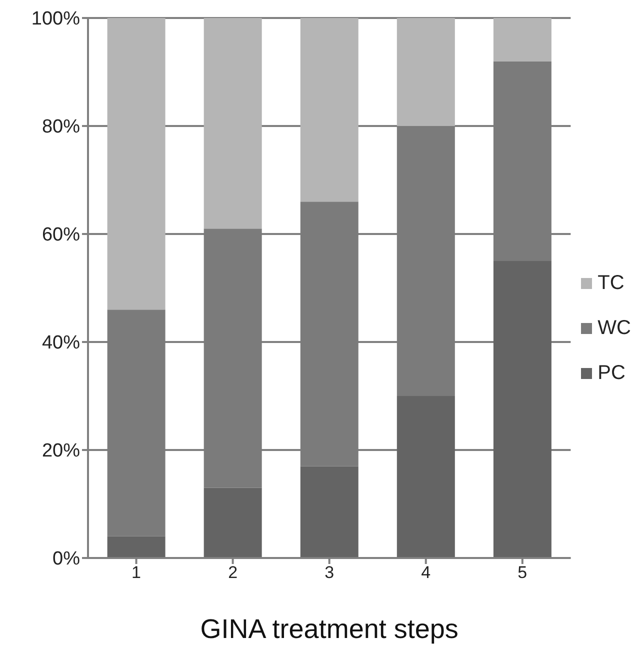 Image resolution: width=641 pixels, height=653 pixels. I want to click on x-tick-label: 2, so click(233, 572).